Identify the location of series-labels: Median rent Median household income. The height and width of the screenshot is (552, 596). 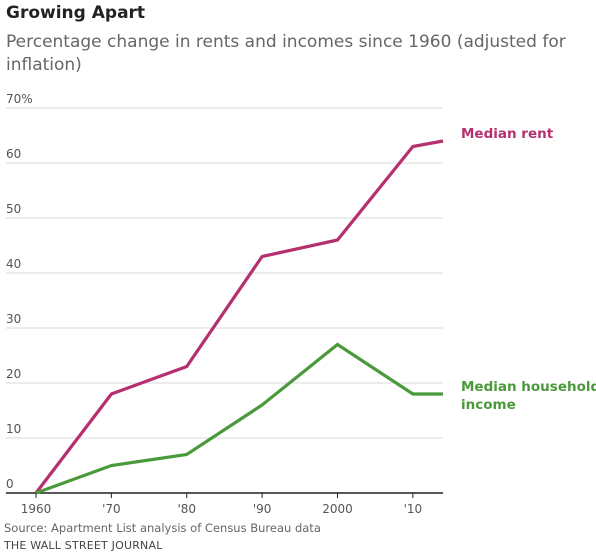
(528, 269).